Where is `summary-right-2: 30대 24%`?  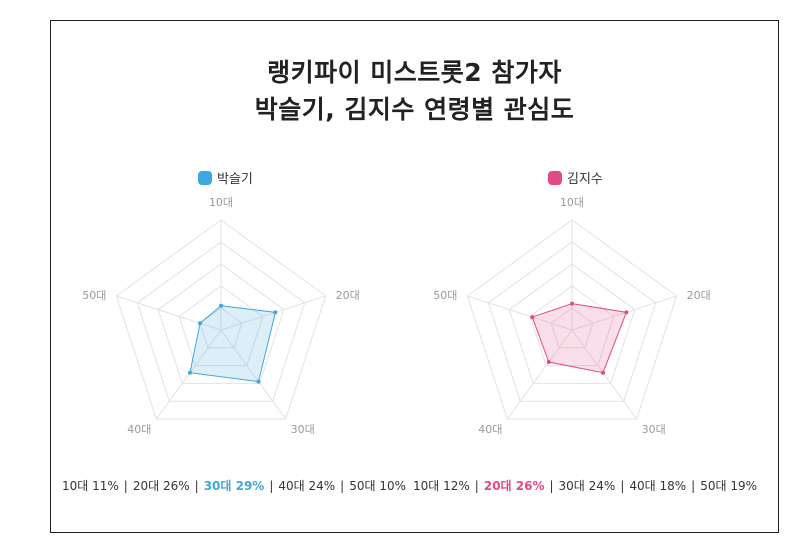
summary-right-2: 30대 24% is located at coordinates (587, 486).